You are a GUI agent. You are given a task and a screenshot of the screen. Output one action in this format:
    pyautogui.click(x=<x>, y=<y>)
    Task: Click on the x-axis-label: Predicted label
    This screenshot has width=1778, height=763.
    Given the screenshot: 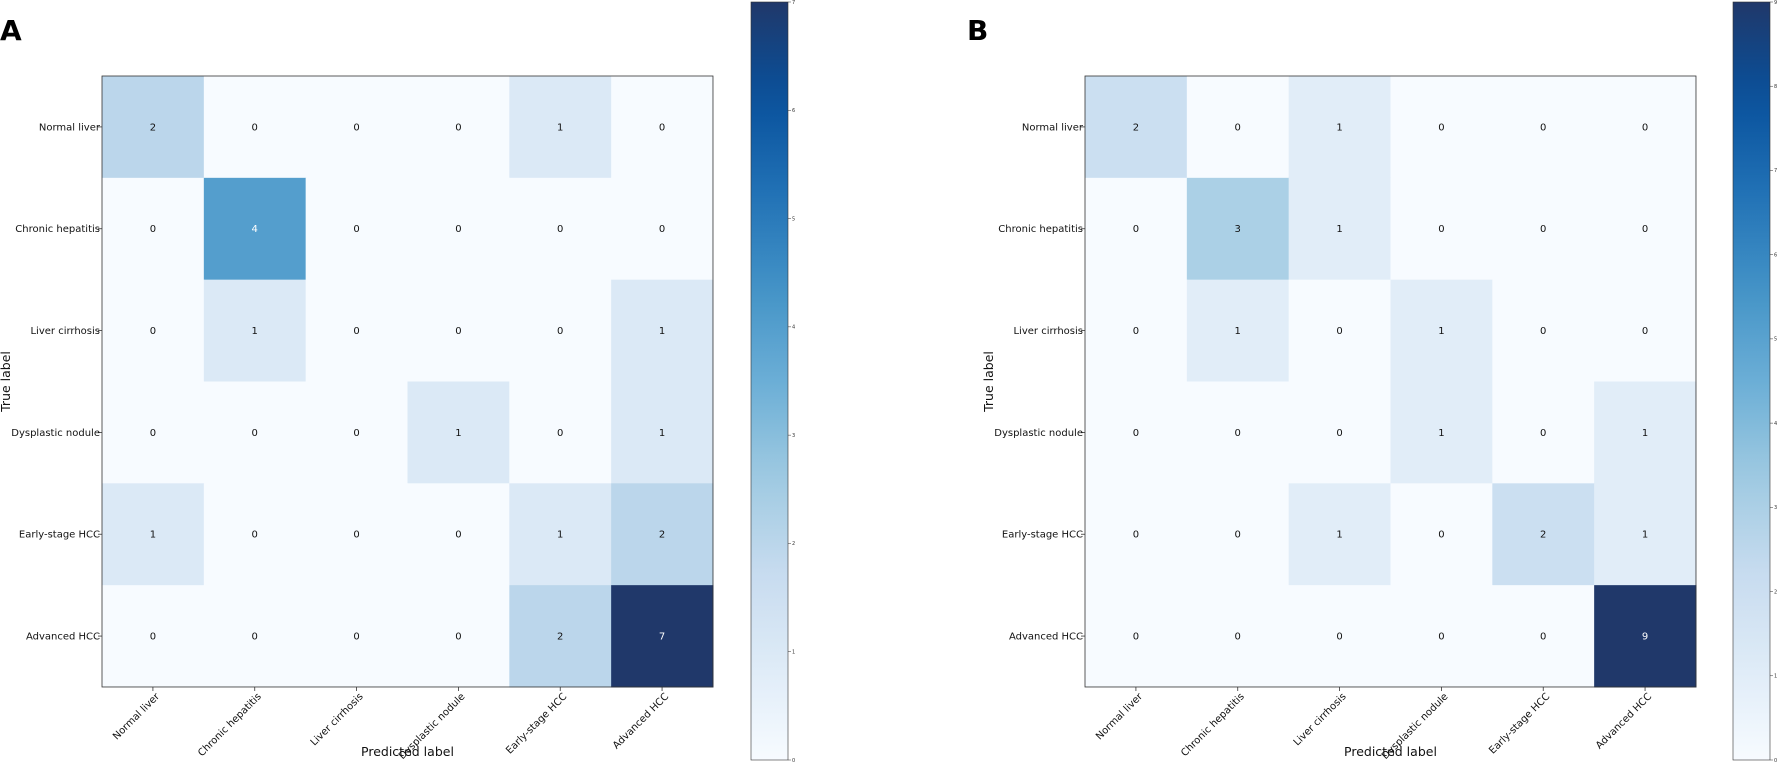 What is the action you would take?
    pyautogui.click(x=1390, y=751)
    